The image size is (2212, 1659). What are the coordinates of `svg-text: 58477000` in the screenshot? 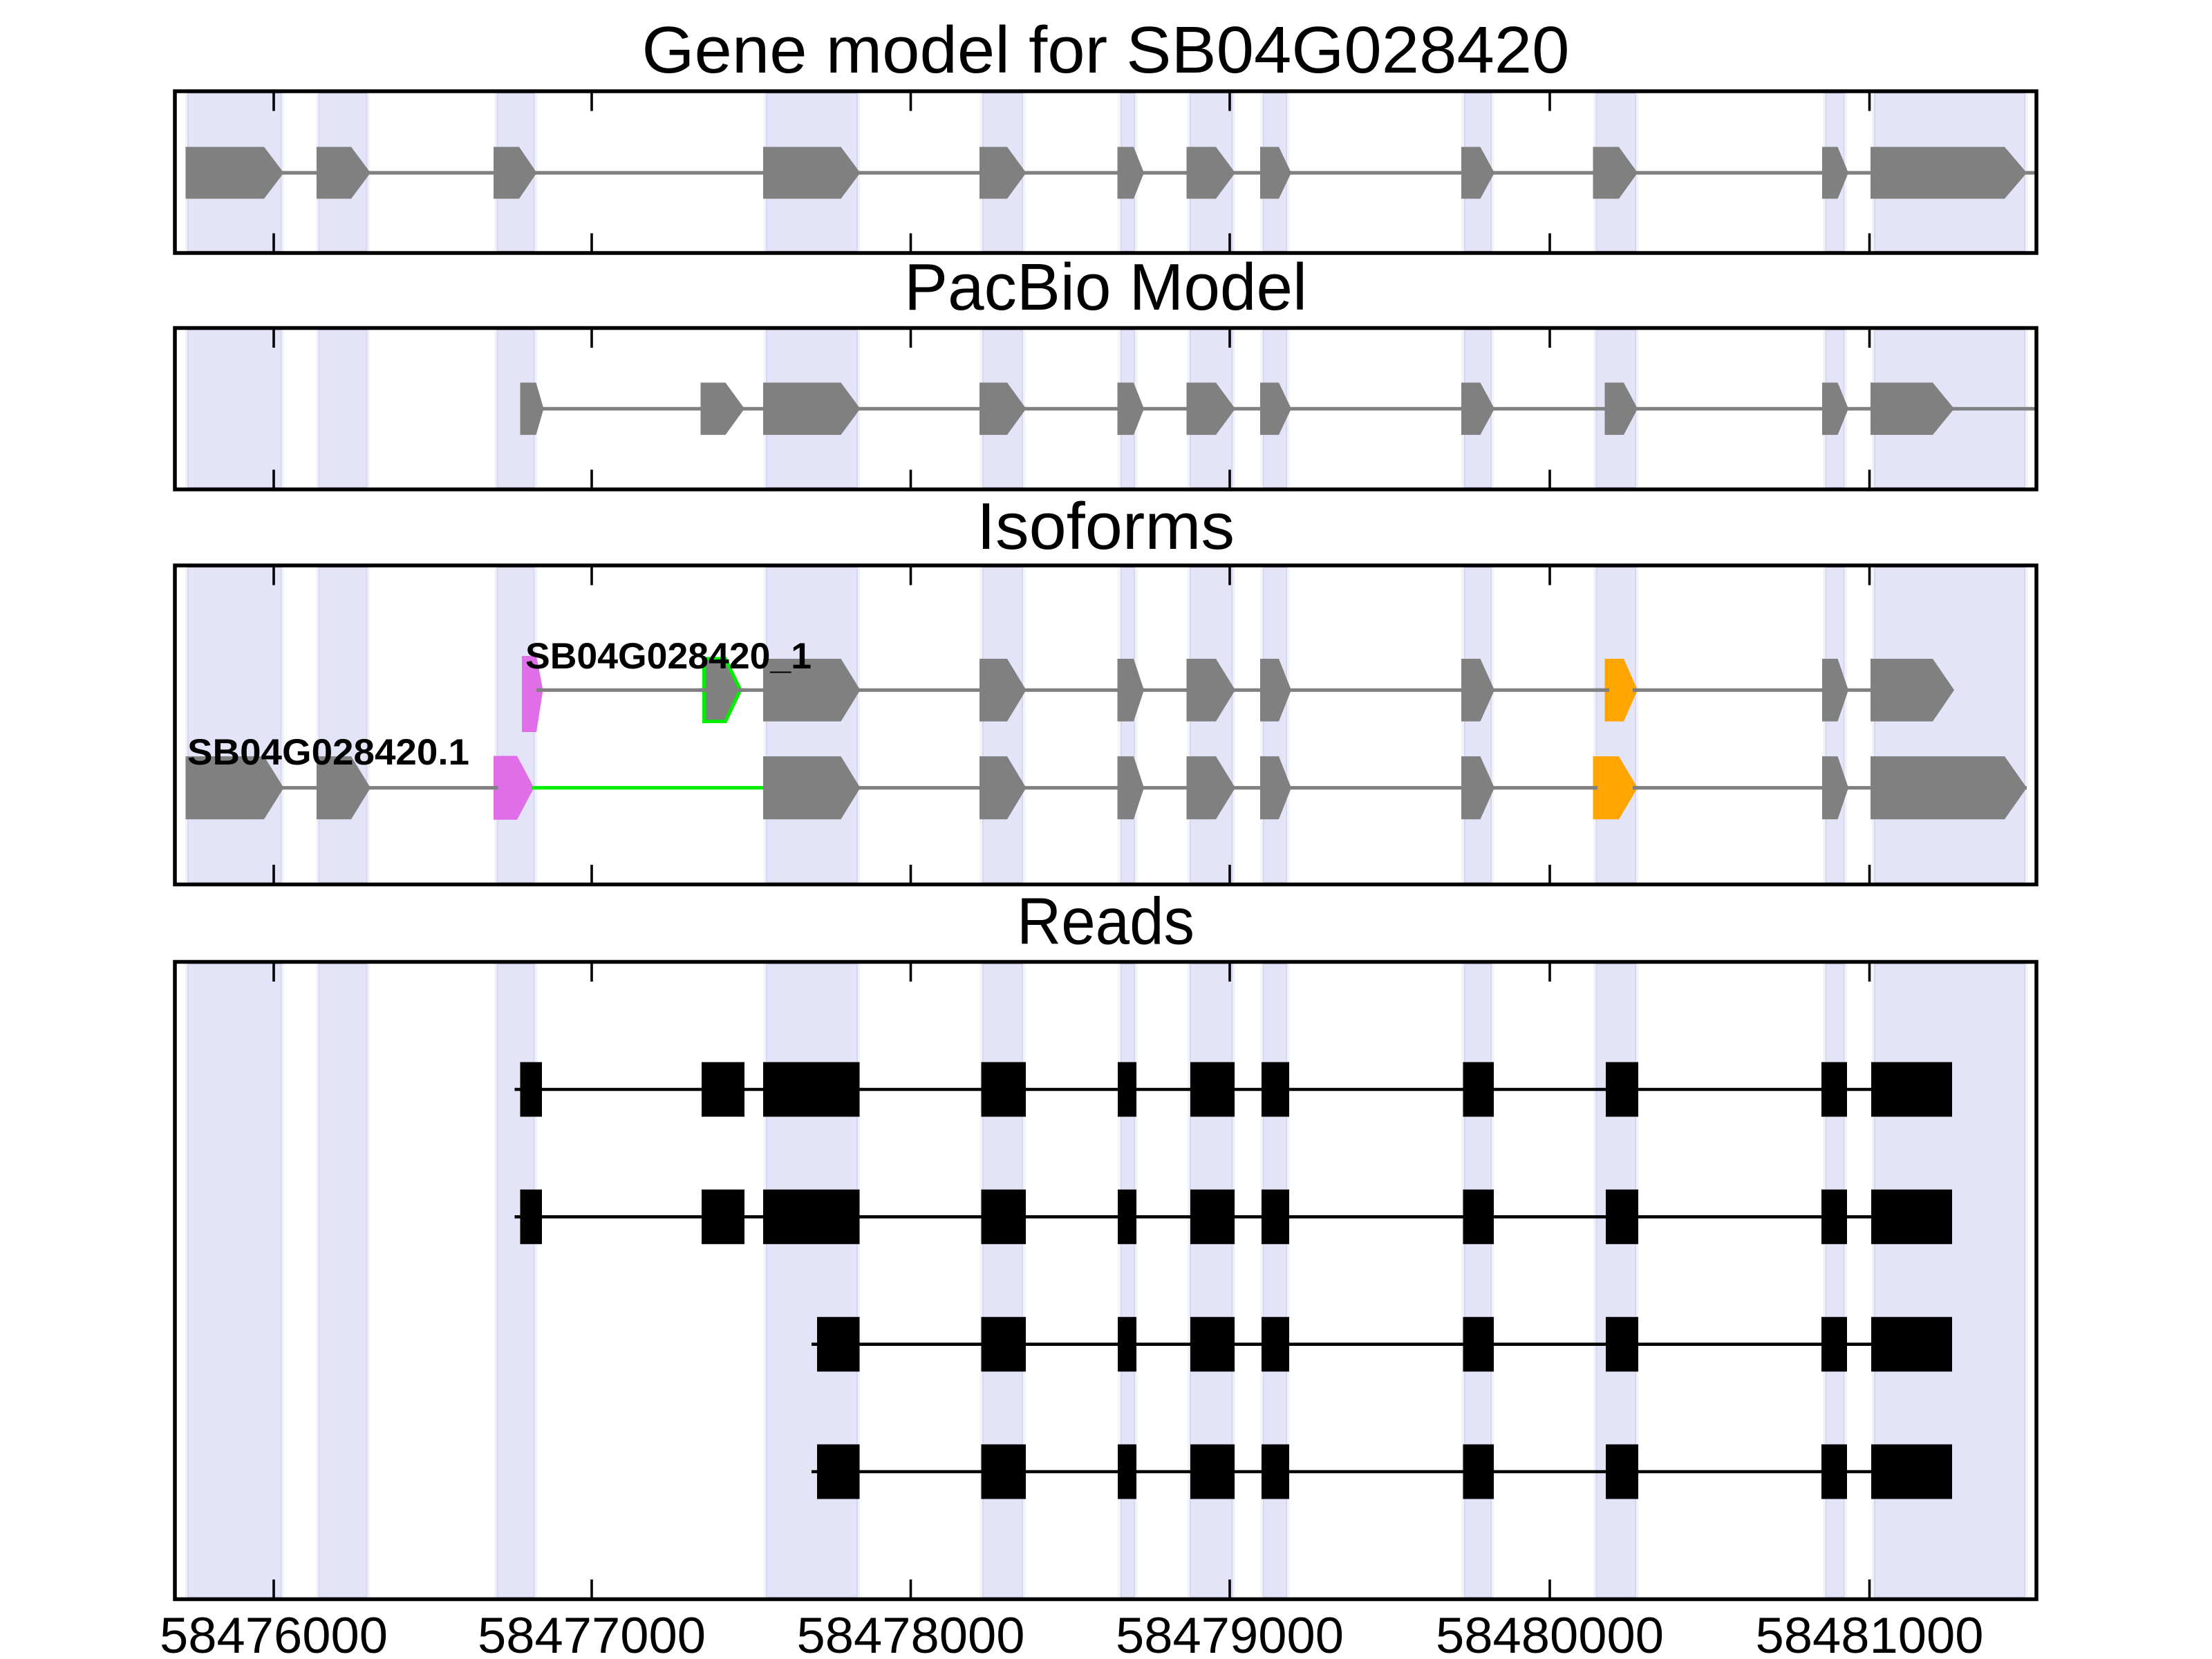 It's located at (592, 1633).